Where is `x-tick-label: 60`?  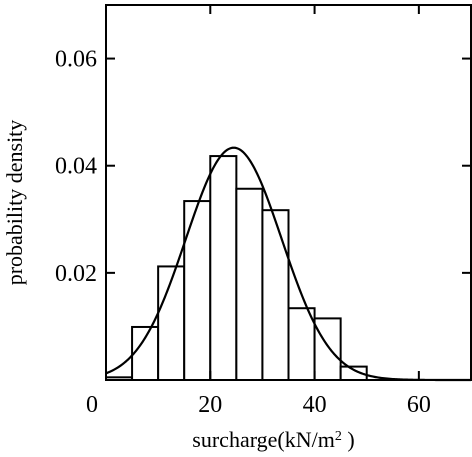
x-tick-label: 60 is located at coordinates (419, 405).